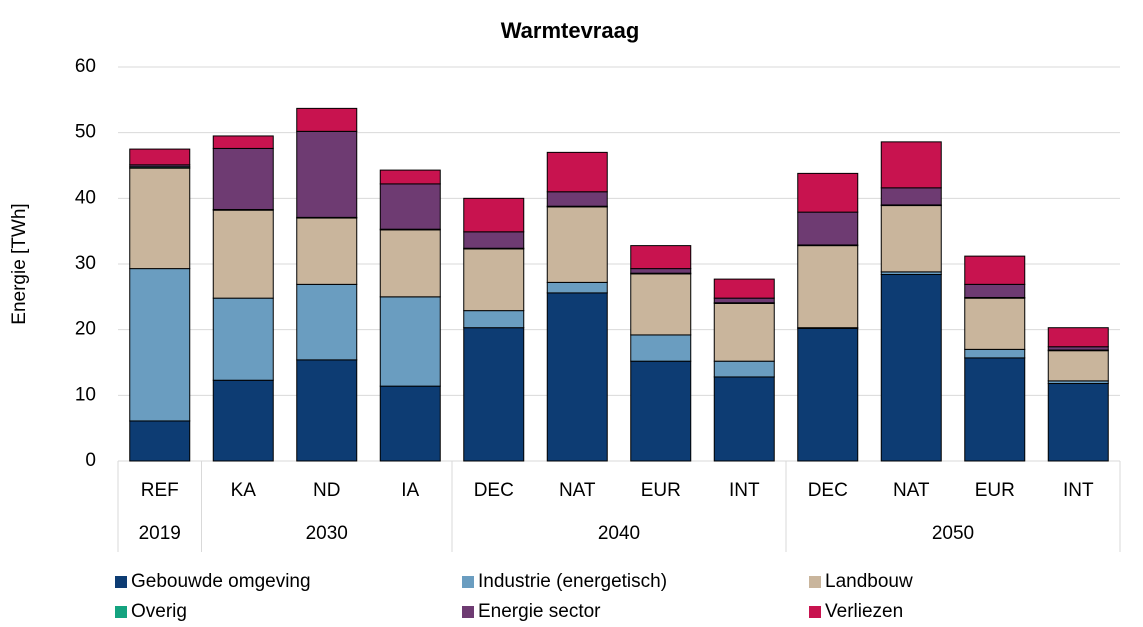 The image size is (1143, 627). What do you see at coordinates (244, 490) in the screenshot?
I see `x-tick-label: KA` at bounding box center [244, 490].